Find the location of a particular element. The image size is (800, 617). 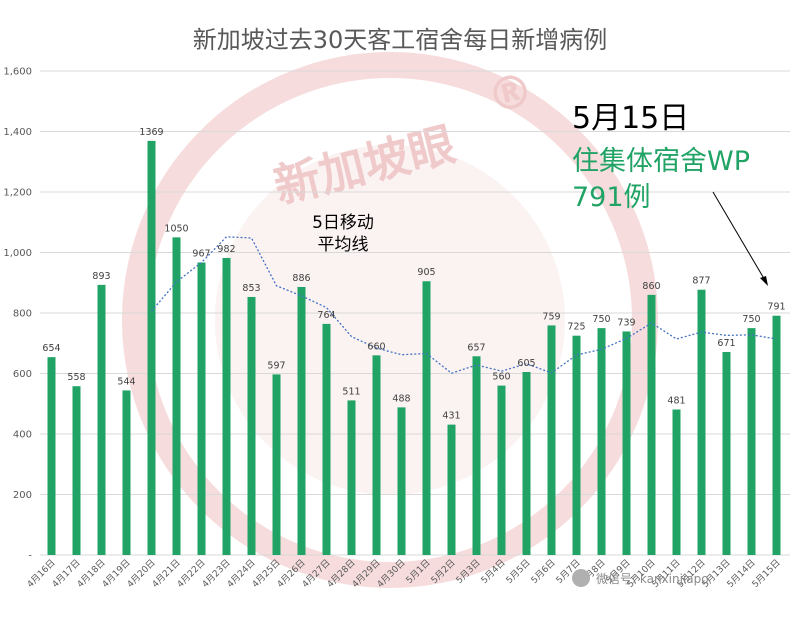

data-label: 982 is located at coordinates (226, 249).